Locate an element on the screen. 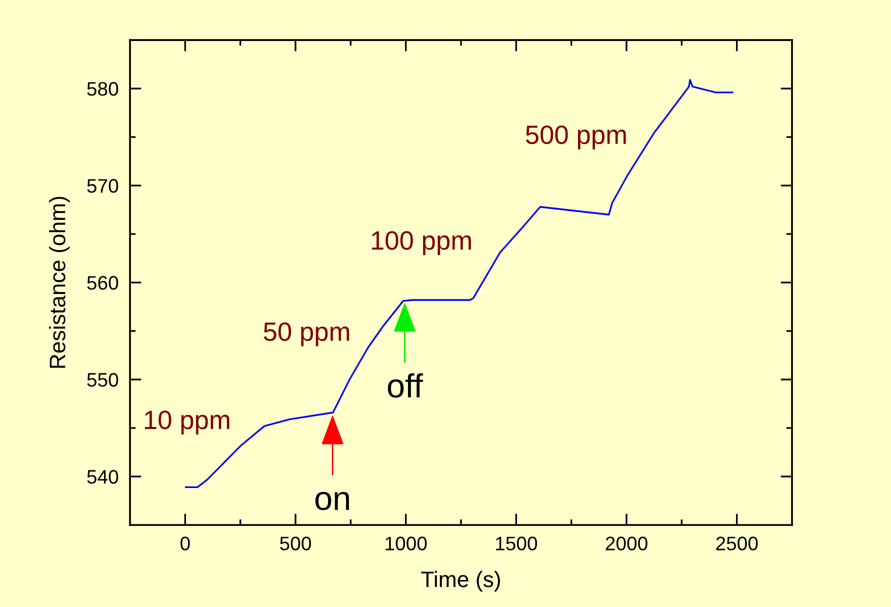  y-tick-label: 560 is located at coordinates (102, 283).